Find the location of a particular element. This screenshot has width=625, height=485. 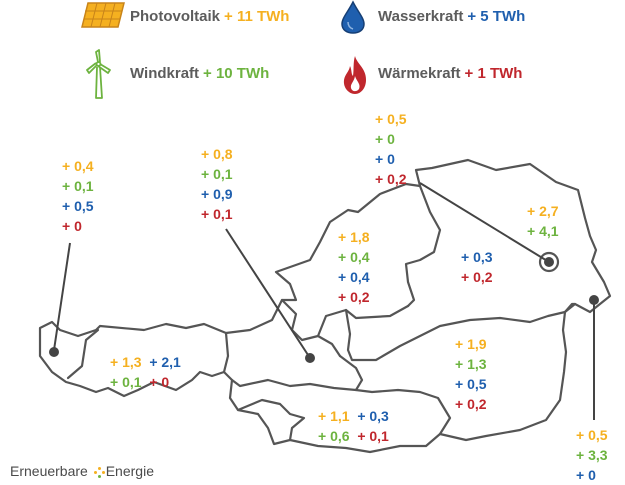

legend-wasserkraft-amount: + 5 TWh is located at coordinates (496, 16).